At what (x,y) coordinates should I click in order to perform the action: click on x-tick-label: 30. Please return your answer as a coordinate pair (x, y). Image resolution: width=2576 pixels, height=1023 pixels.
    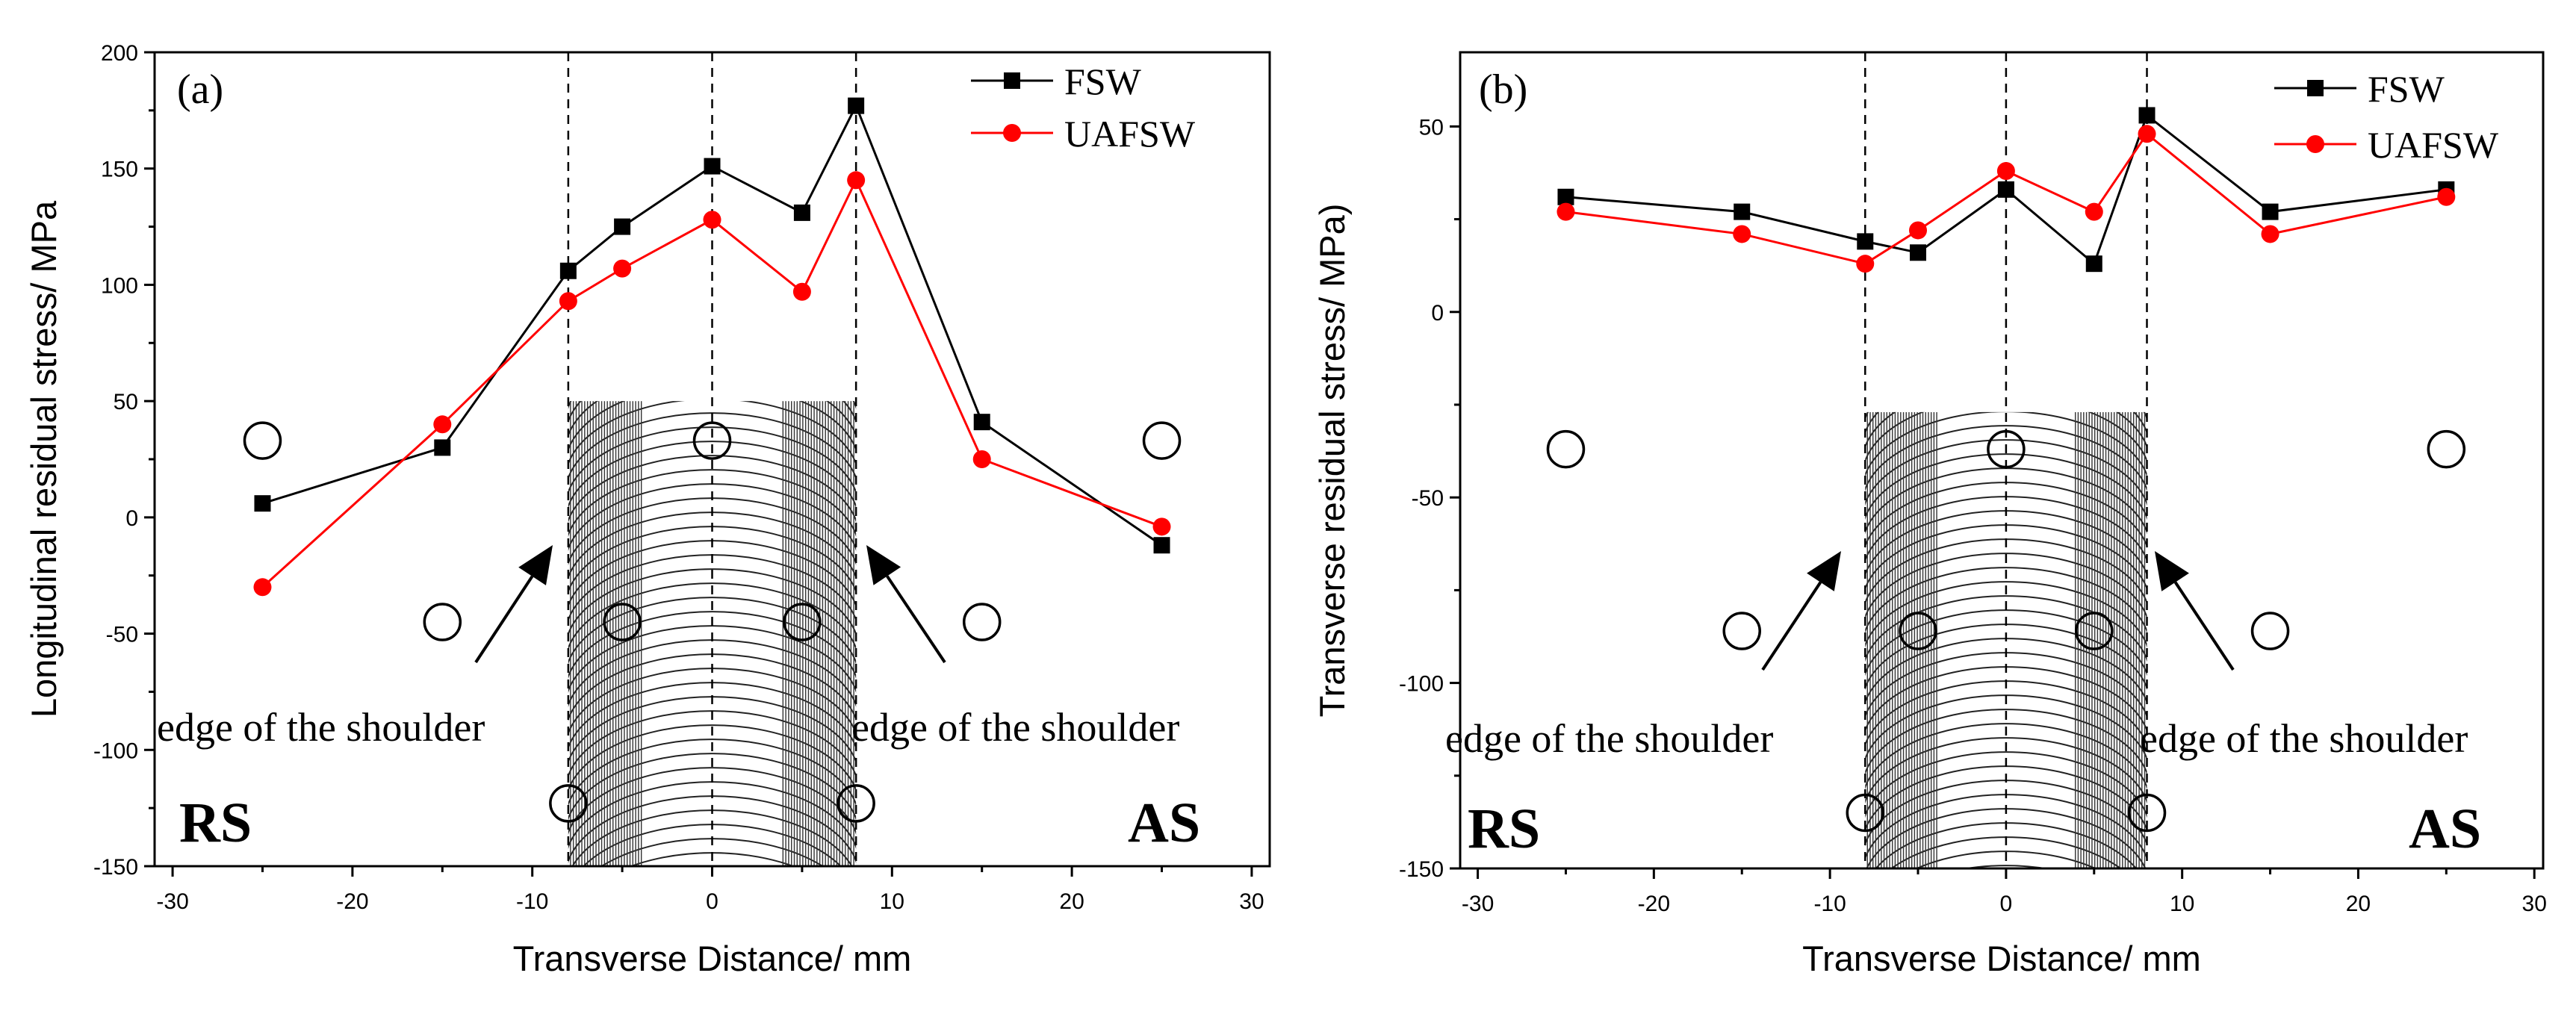
    Looking at the image, I should click on (1252, 901).